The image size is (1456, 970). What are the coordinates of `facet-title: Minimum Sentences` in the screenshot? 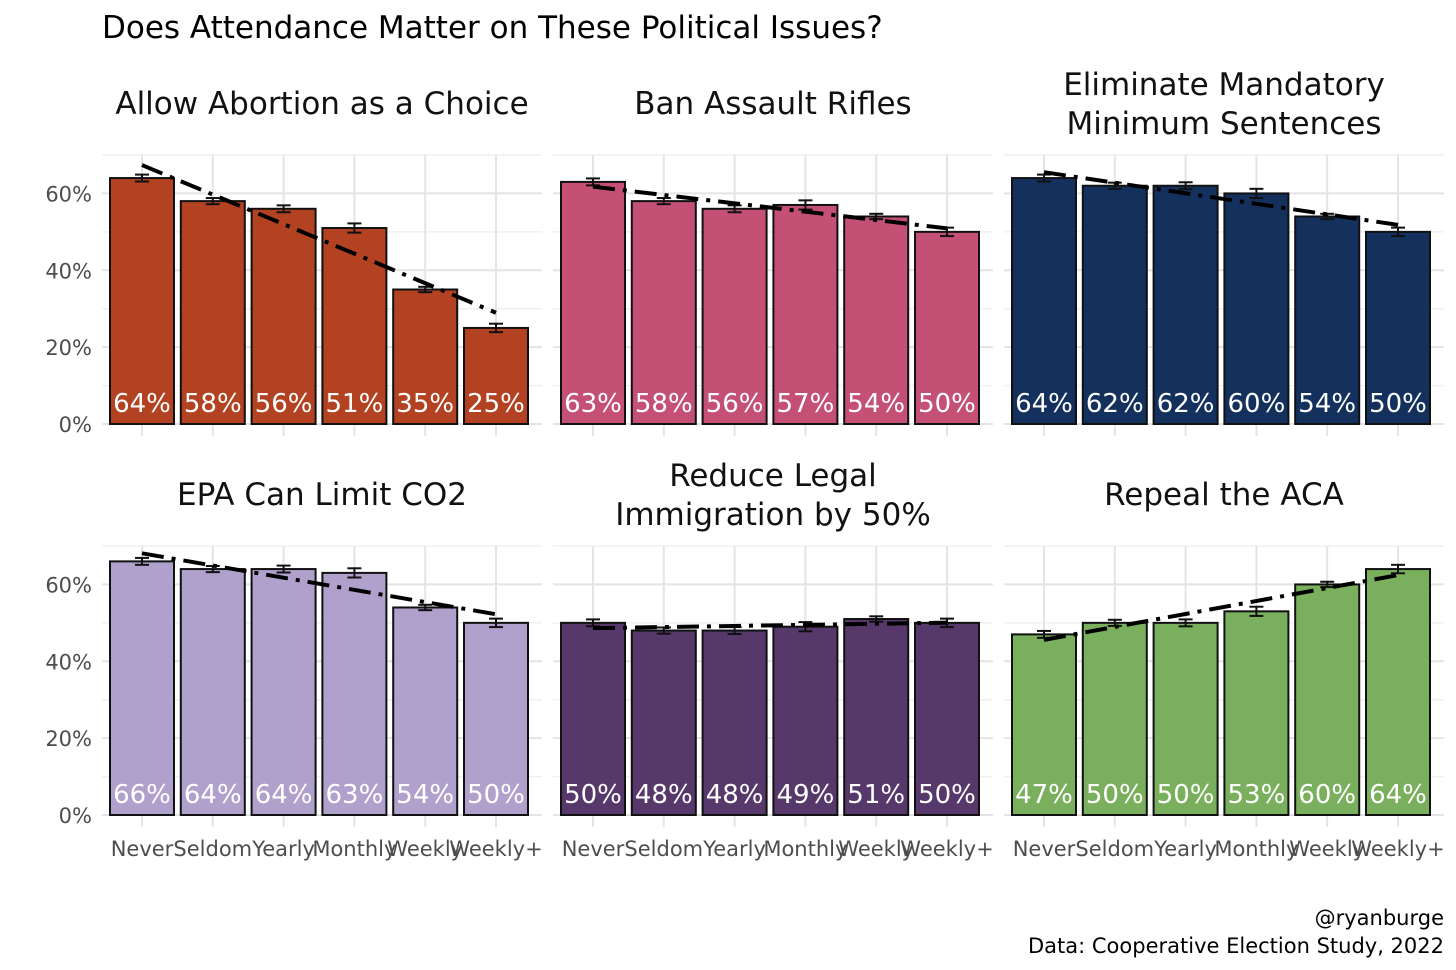 It's located at (1223, 124).